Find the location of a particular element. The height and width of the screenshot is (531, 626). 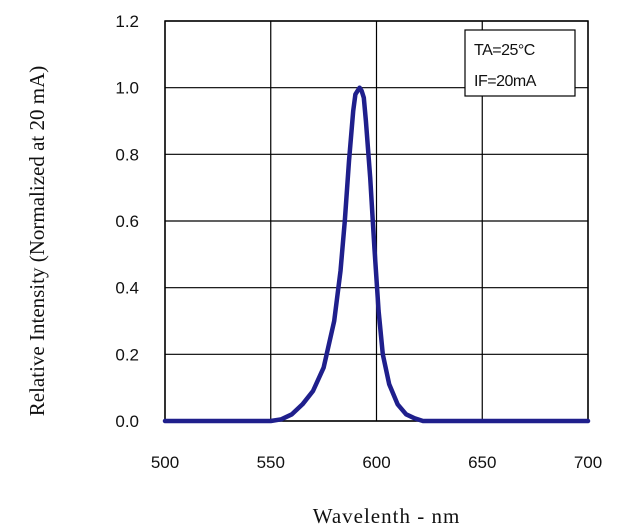

y-tick-label: 0.4 is located at coordinates (127, 288).